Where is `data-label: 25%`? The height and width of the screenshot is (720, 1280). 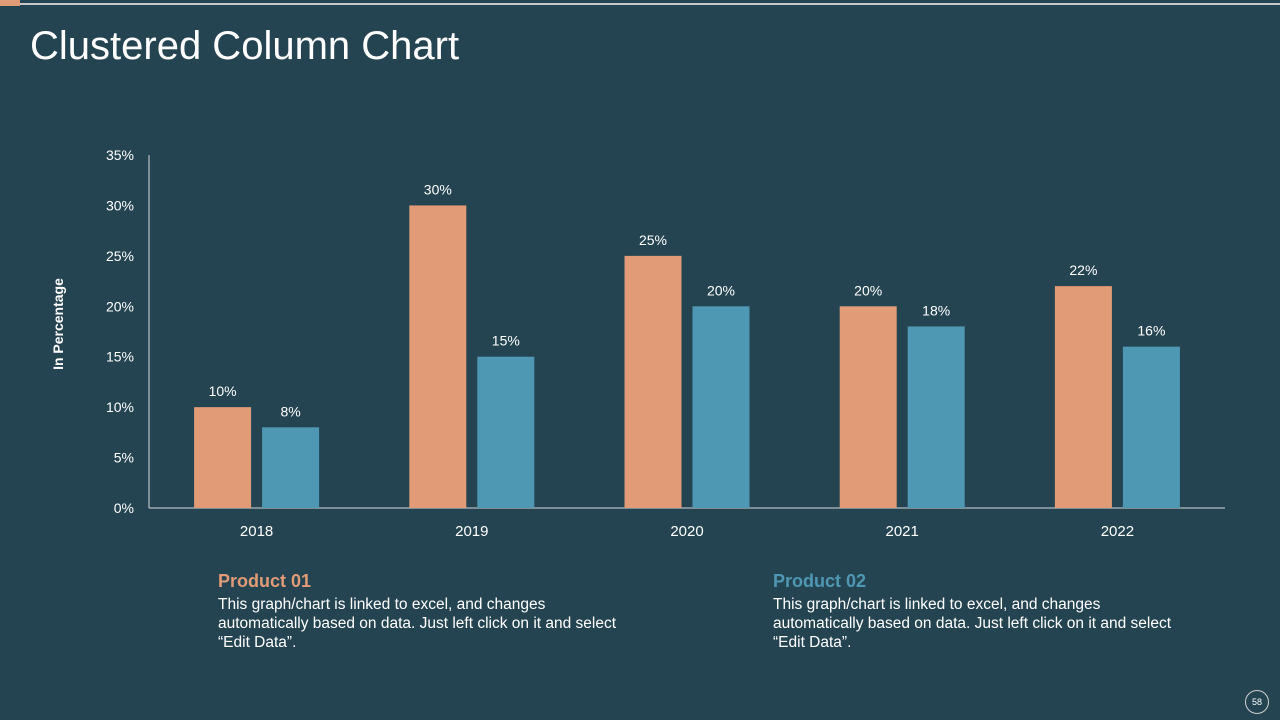 data-label: 25% is located at coordinates (653, 240).